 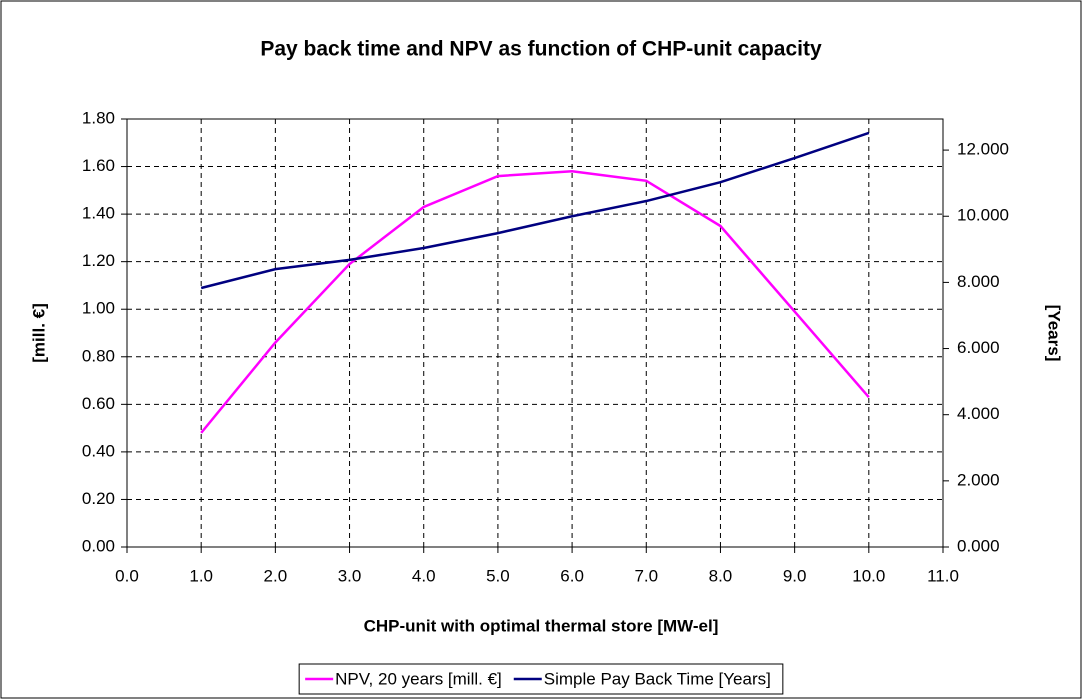 I want to click on y2-tick-label: 12.000, so click(x=983, y=149).